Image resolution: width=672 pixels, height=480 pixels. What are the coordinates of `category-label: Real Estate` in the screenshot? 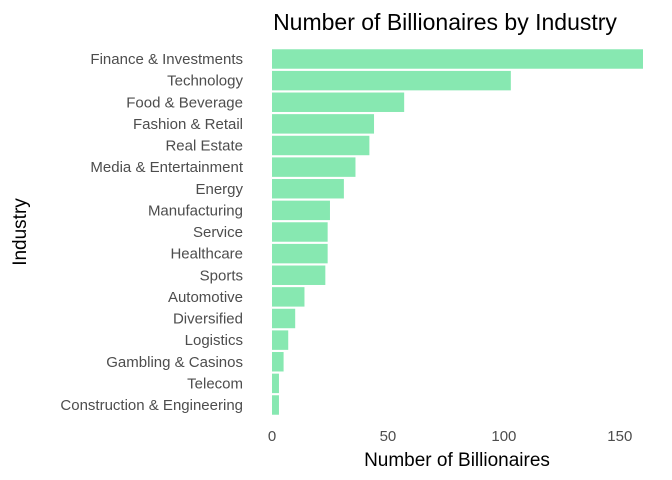 It's located at (204, 146).